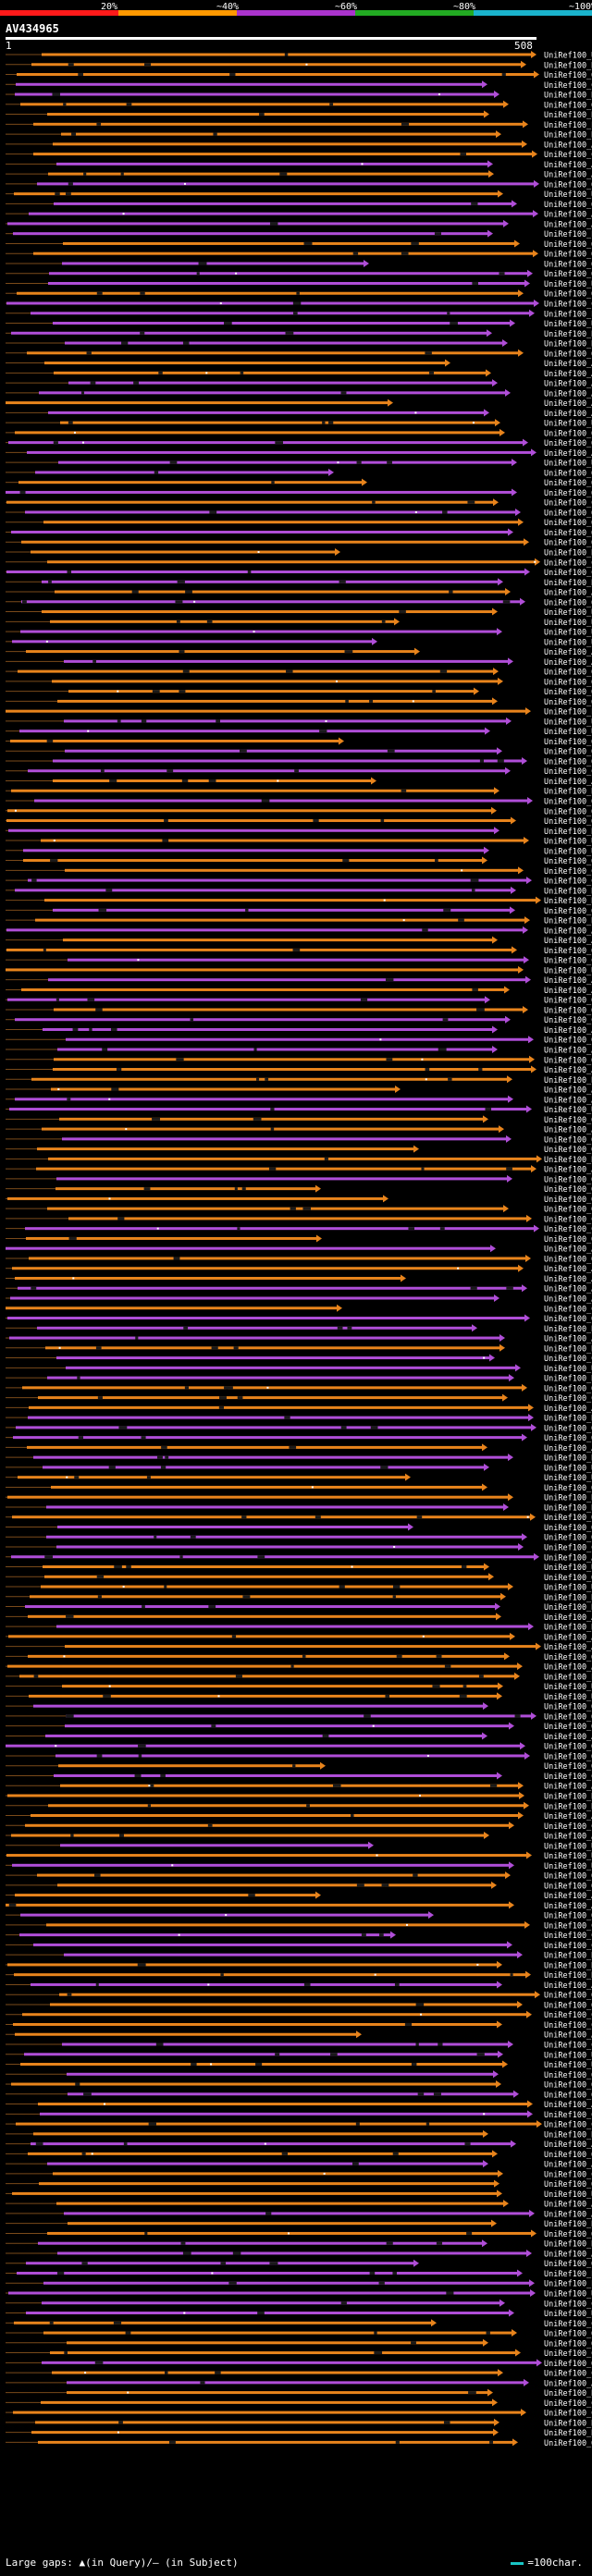 The image size is (592, 2576). Describe the element at coordinates (568, 274) in the screenshot. I see `hit-label: UniRef100_Q3MTK6` at that location.